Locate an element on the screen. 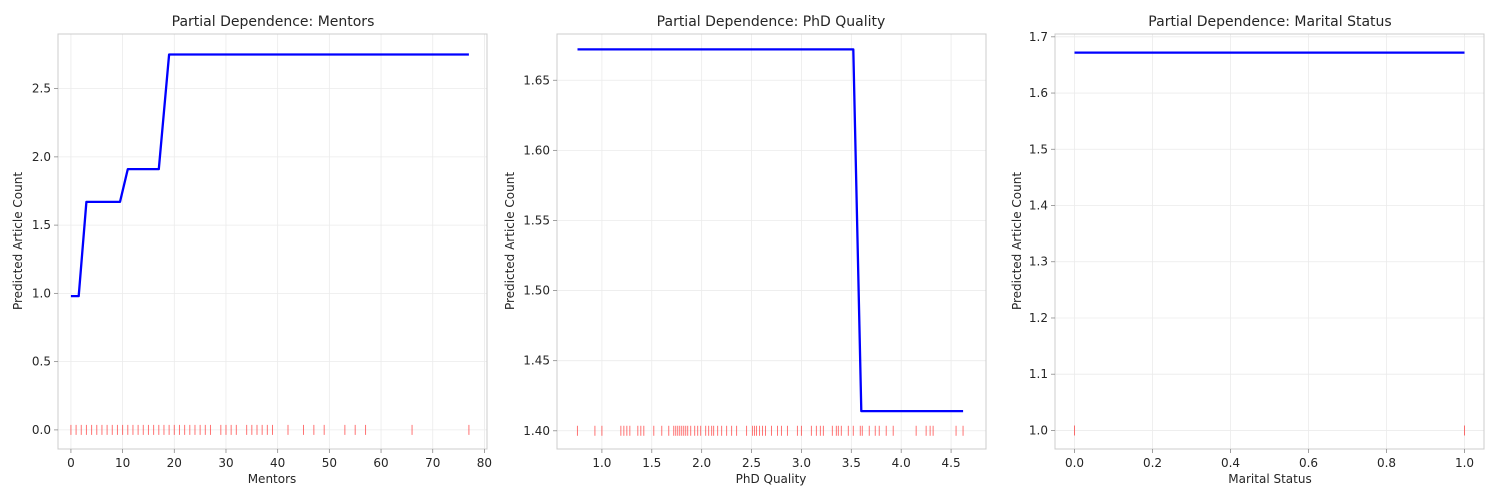 This screenshot has height=500, width=1500. x-tick-label: 2.5 is located at coordinates (751, 463).